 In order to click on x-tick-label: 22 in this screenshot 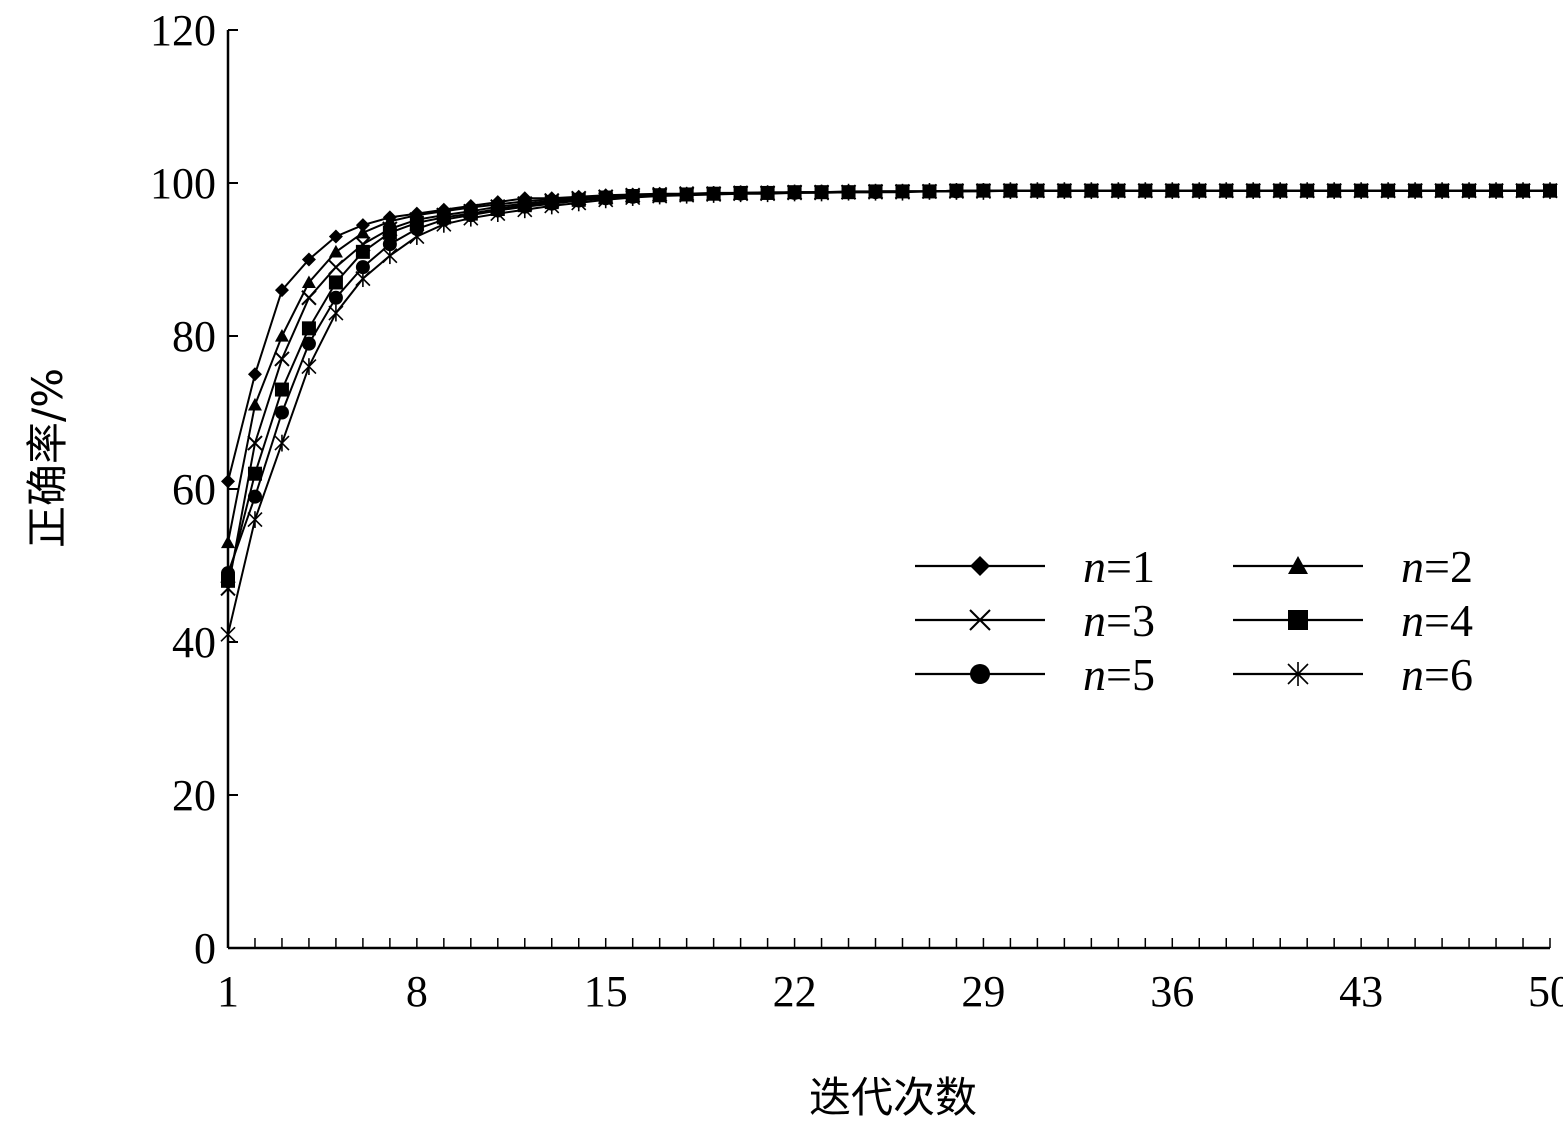, I will do `click(795, 991)`.